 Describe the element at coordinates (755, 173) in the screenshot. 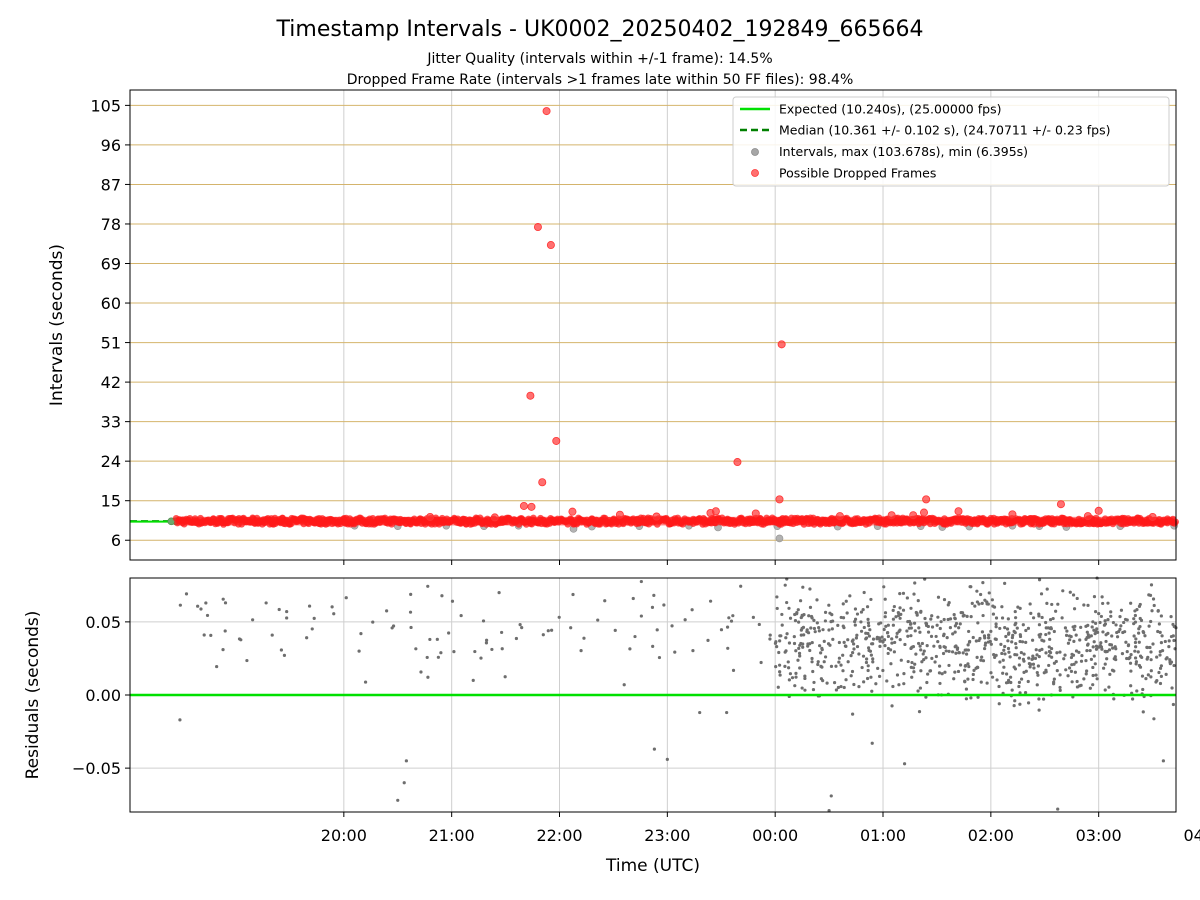

I see `legend-dropped-marker` at that location.